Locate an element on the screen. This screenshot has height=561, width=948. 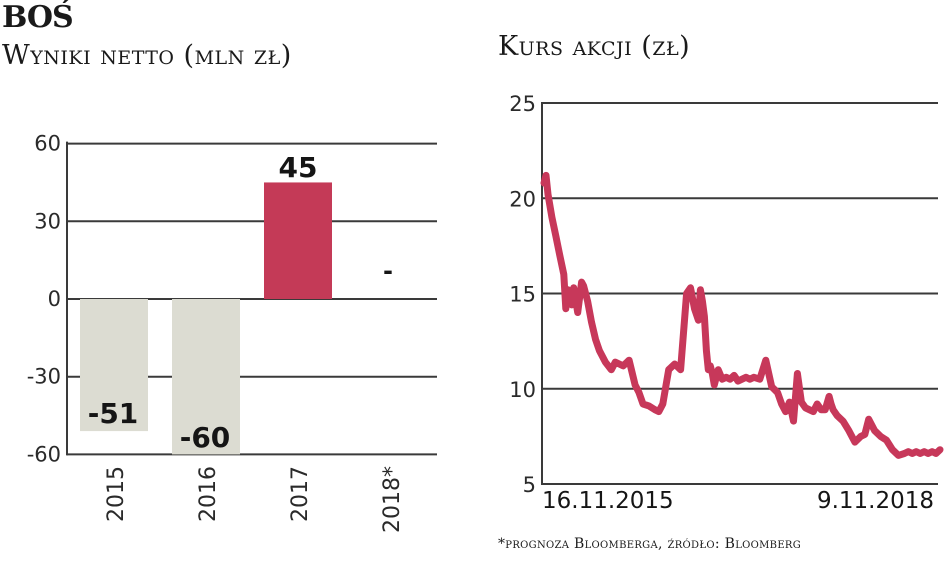
y-tick-label: 5 is located at coordinates (529, 485).